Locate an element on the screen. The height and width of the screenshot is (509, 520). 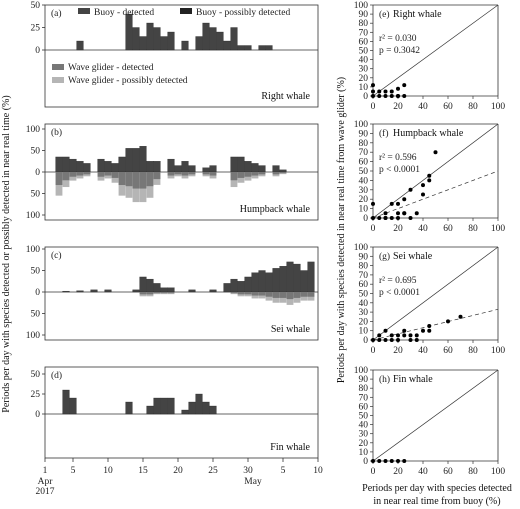
stat-label: r² = 0.596 is located at coordinates (398, 158).